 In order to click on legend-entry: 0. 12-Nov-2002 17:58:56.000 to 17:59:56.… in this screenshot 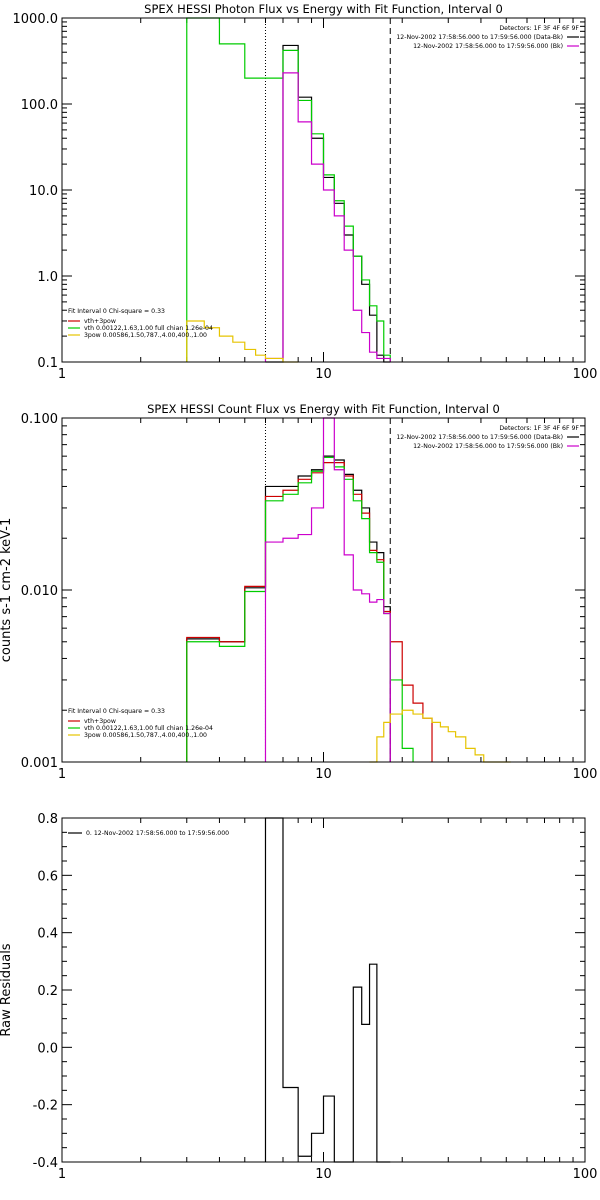, I will do `click(157, 833)`.